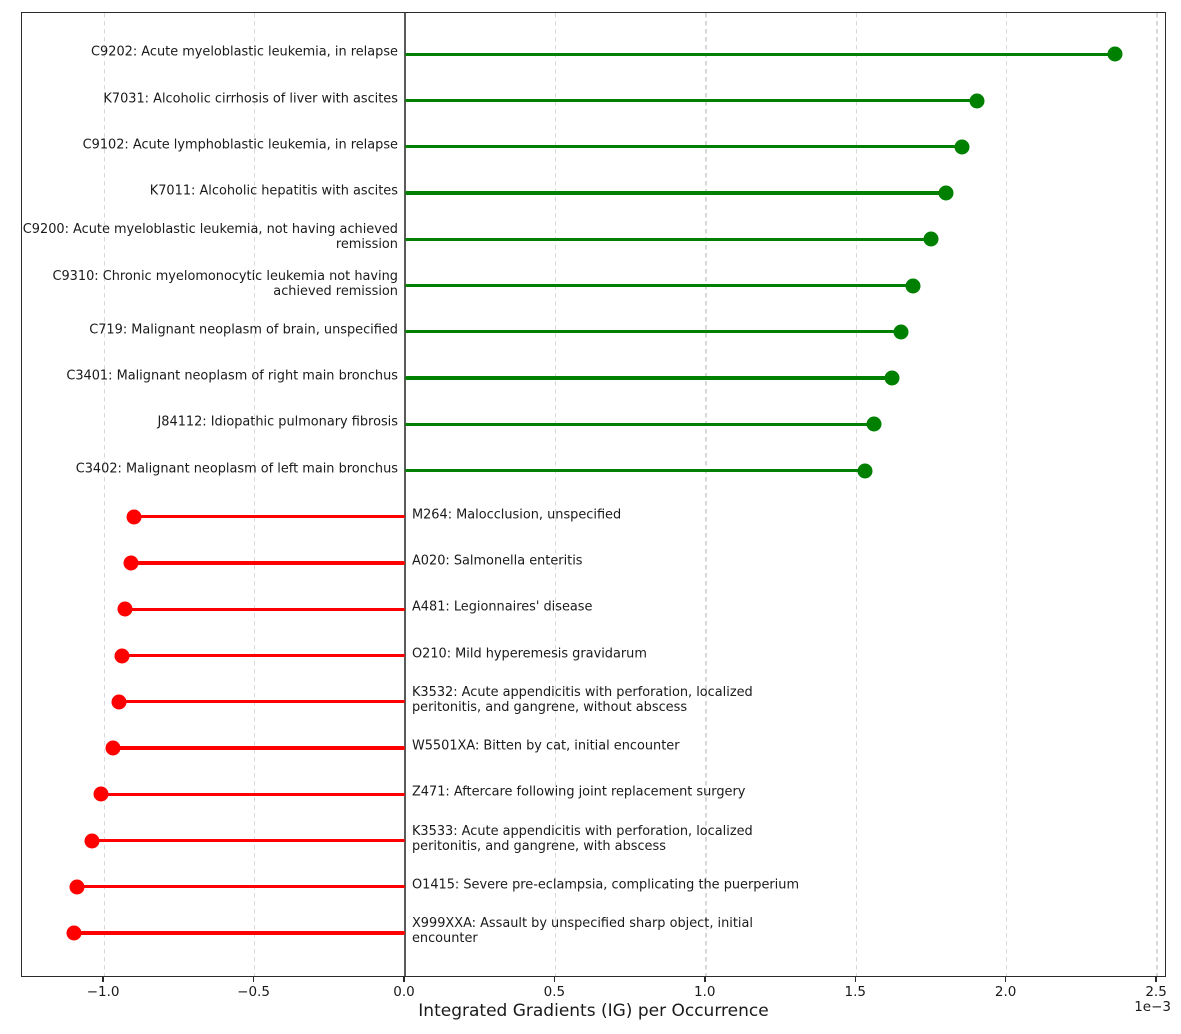  What do you see at coordinates (554, 992) in the screenshot?
I see `x-tick-label: 0.5` at bounding box center [554, 992].